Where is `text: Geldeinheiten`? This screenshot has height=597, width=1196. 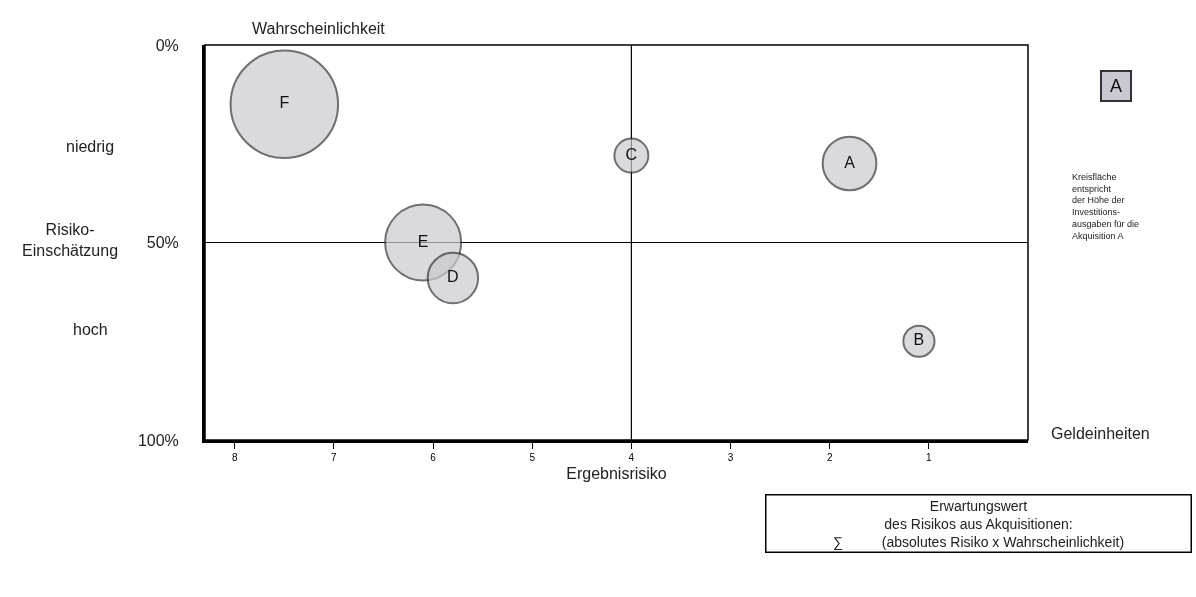 text: Geldeinheiten is located at coordinates (1100, 433).